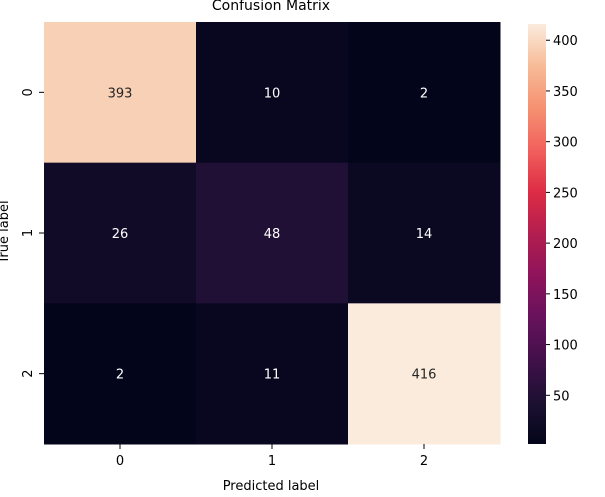 The width and height of the screenshot is (605, 497). I want to click on x-tick-label-2: 2, so click(424, 461).